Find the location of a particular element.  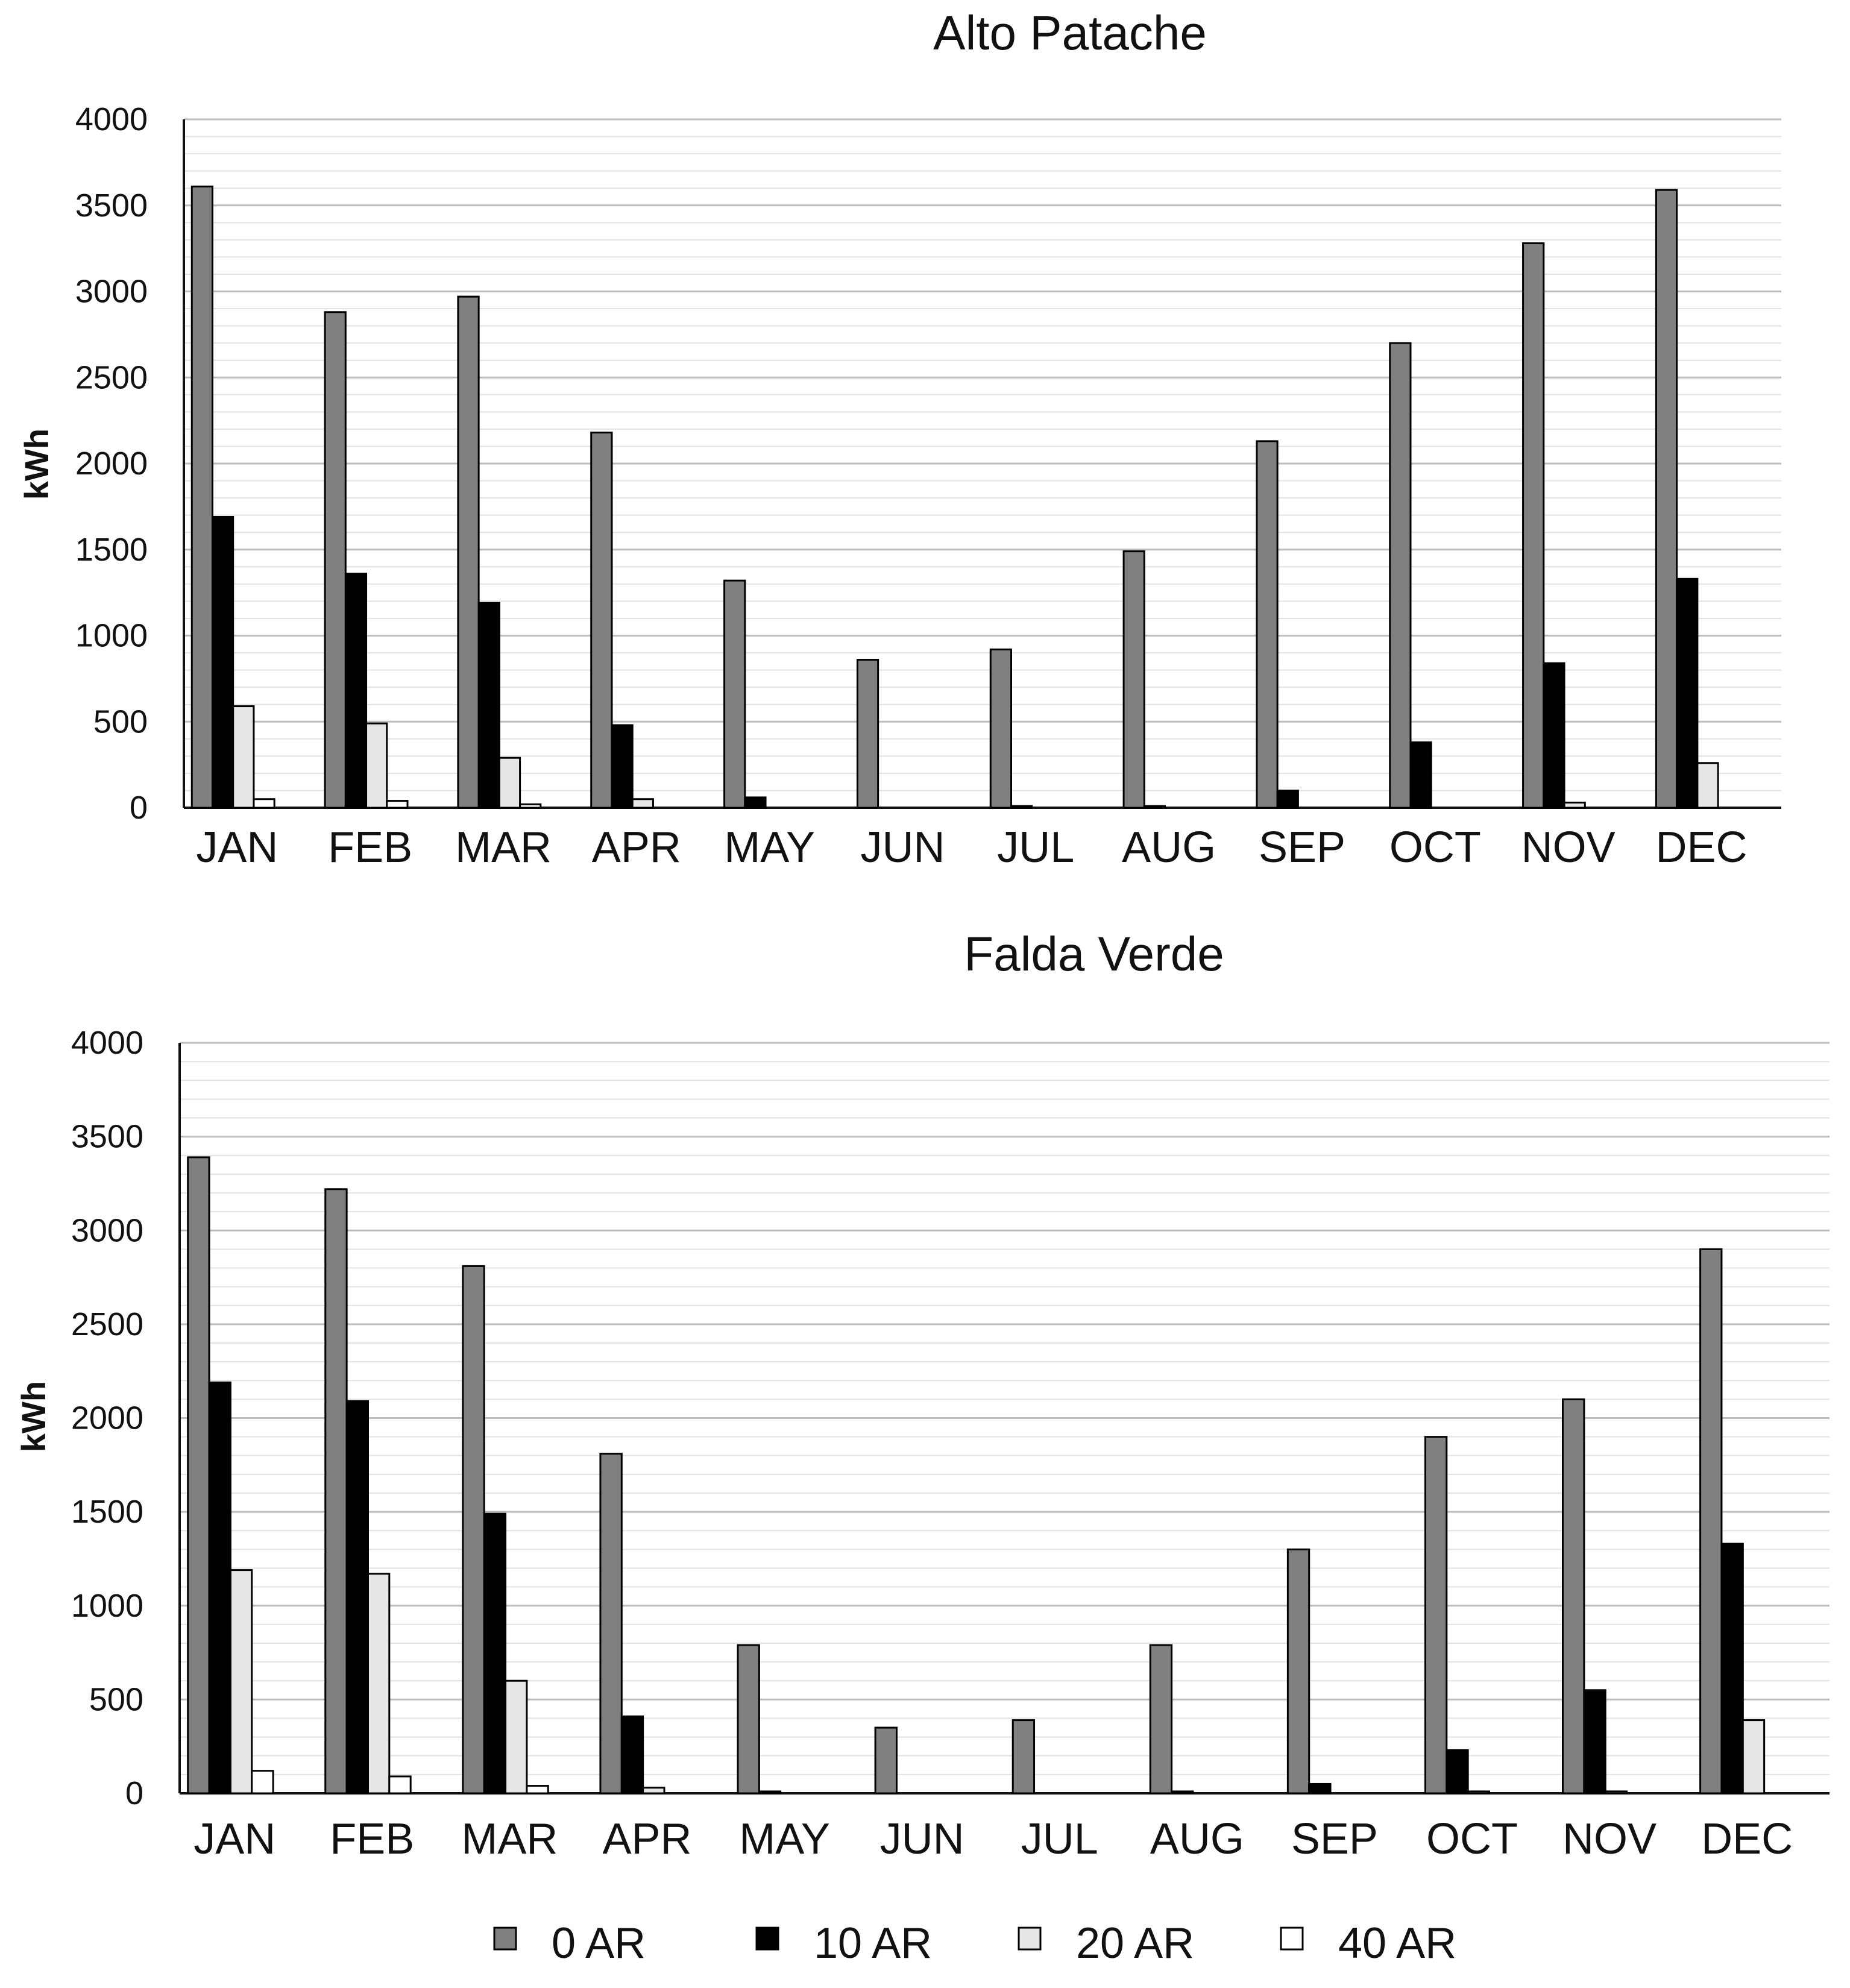

y-axis-label: kWh is located at coordinates (33, 1416).